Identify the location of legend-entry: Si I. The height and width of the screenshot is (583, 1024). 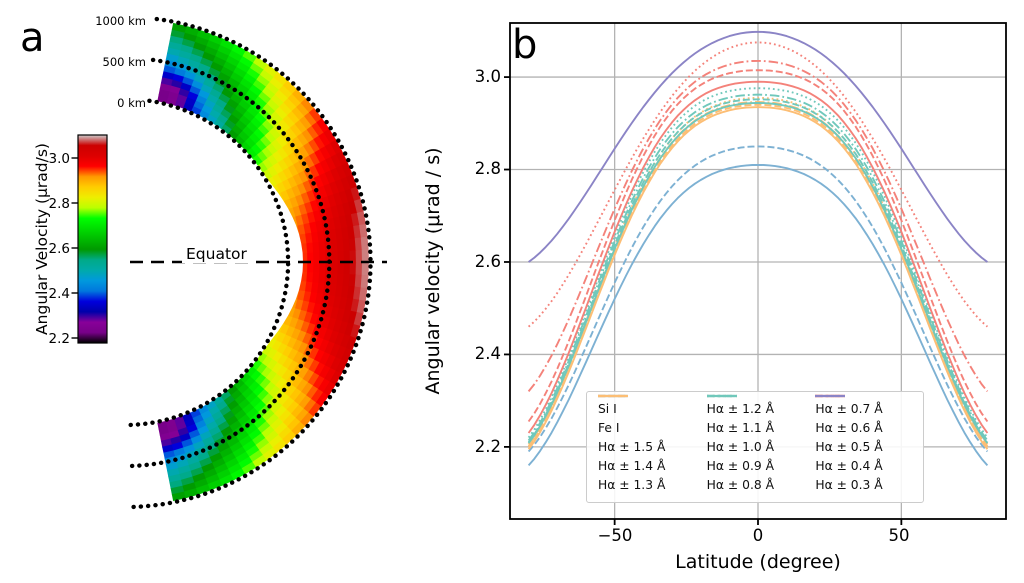
(647, 406).